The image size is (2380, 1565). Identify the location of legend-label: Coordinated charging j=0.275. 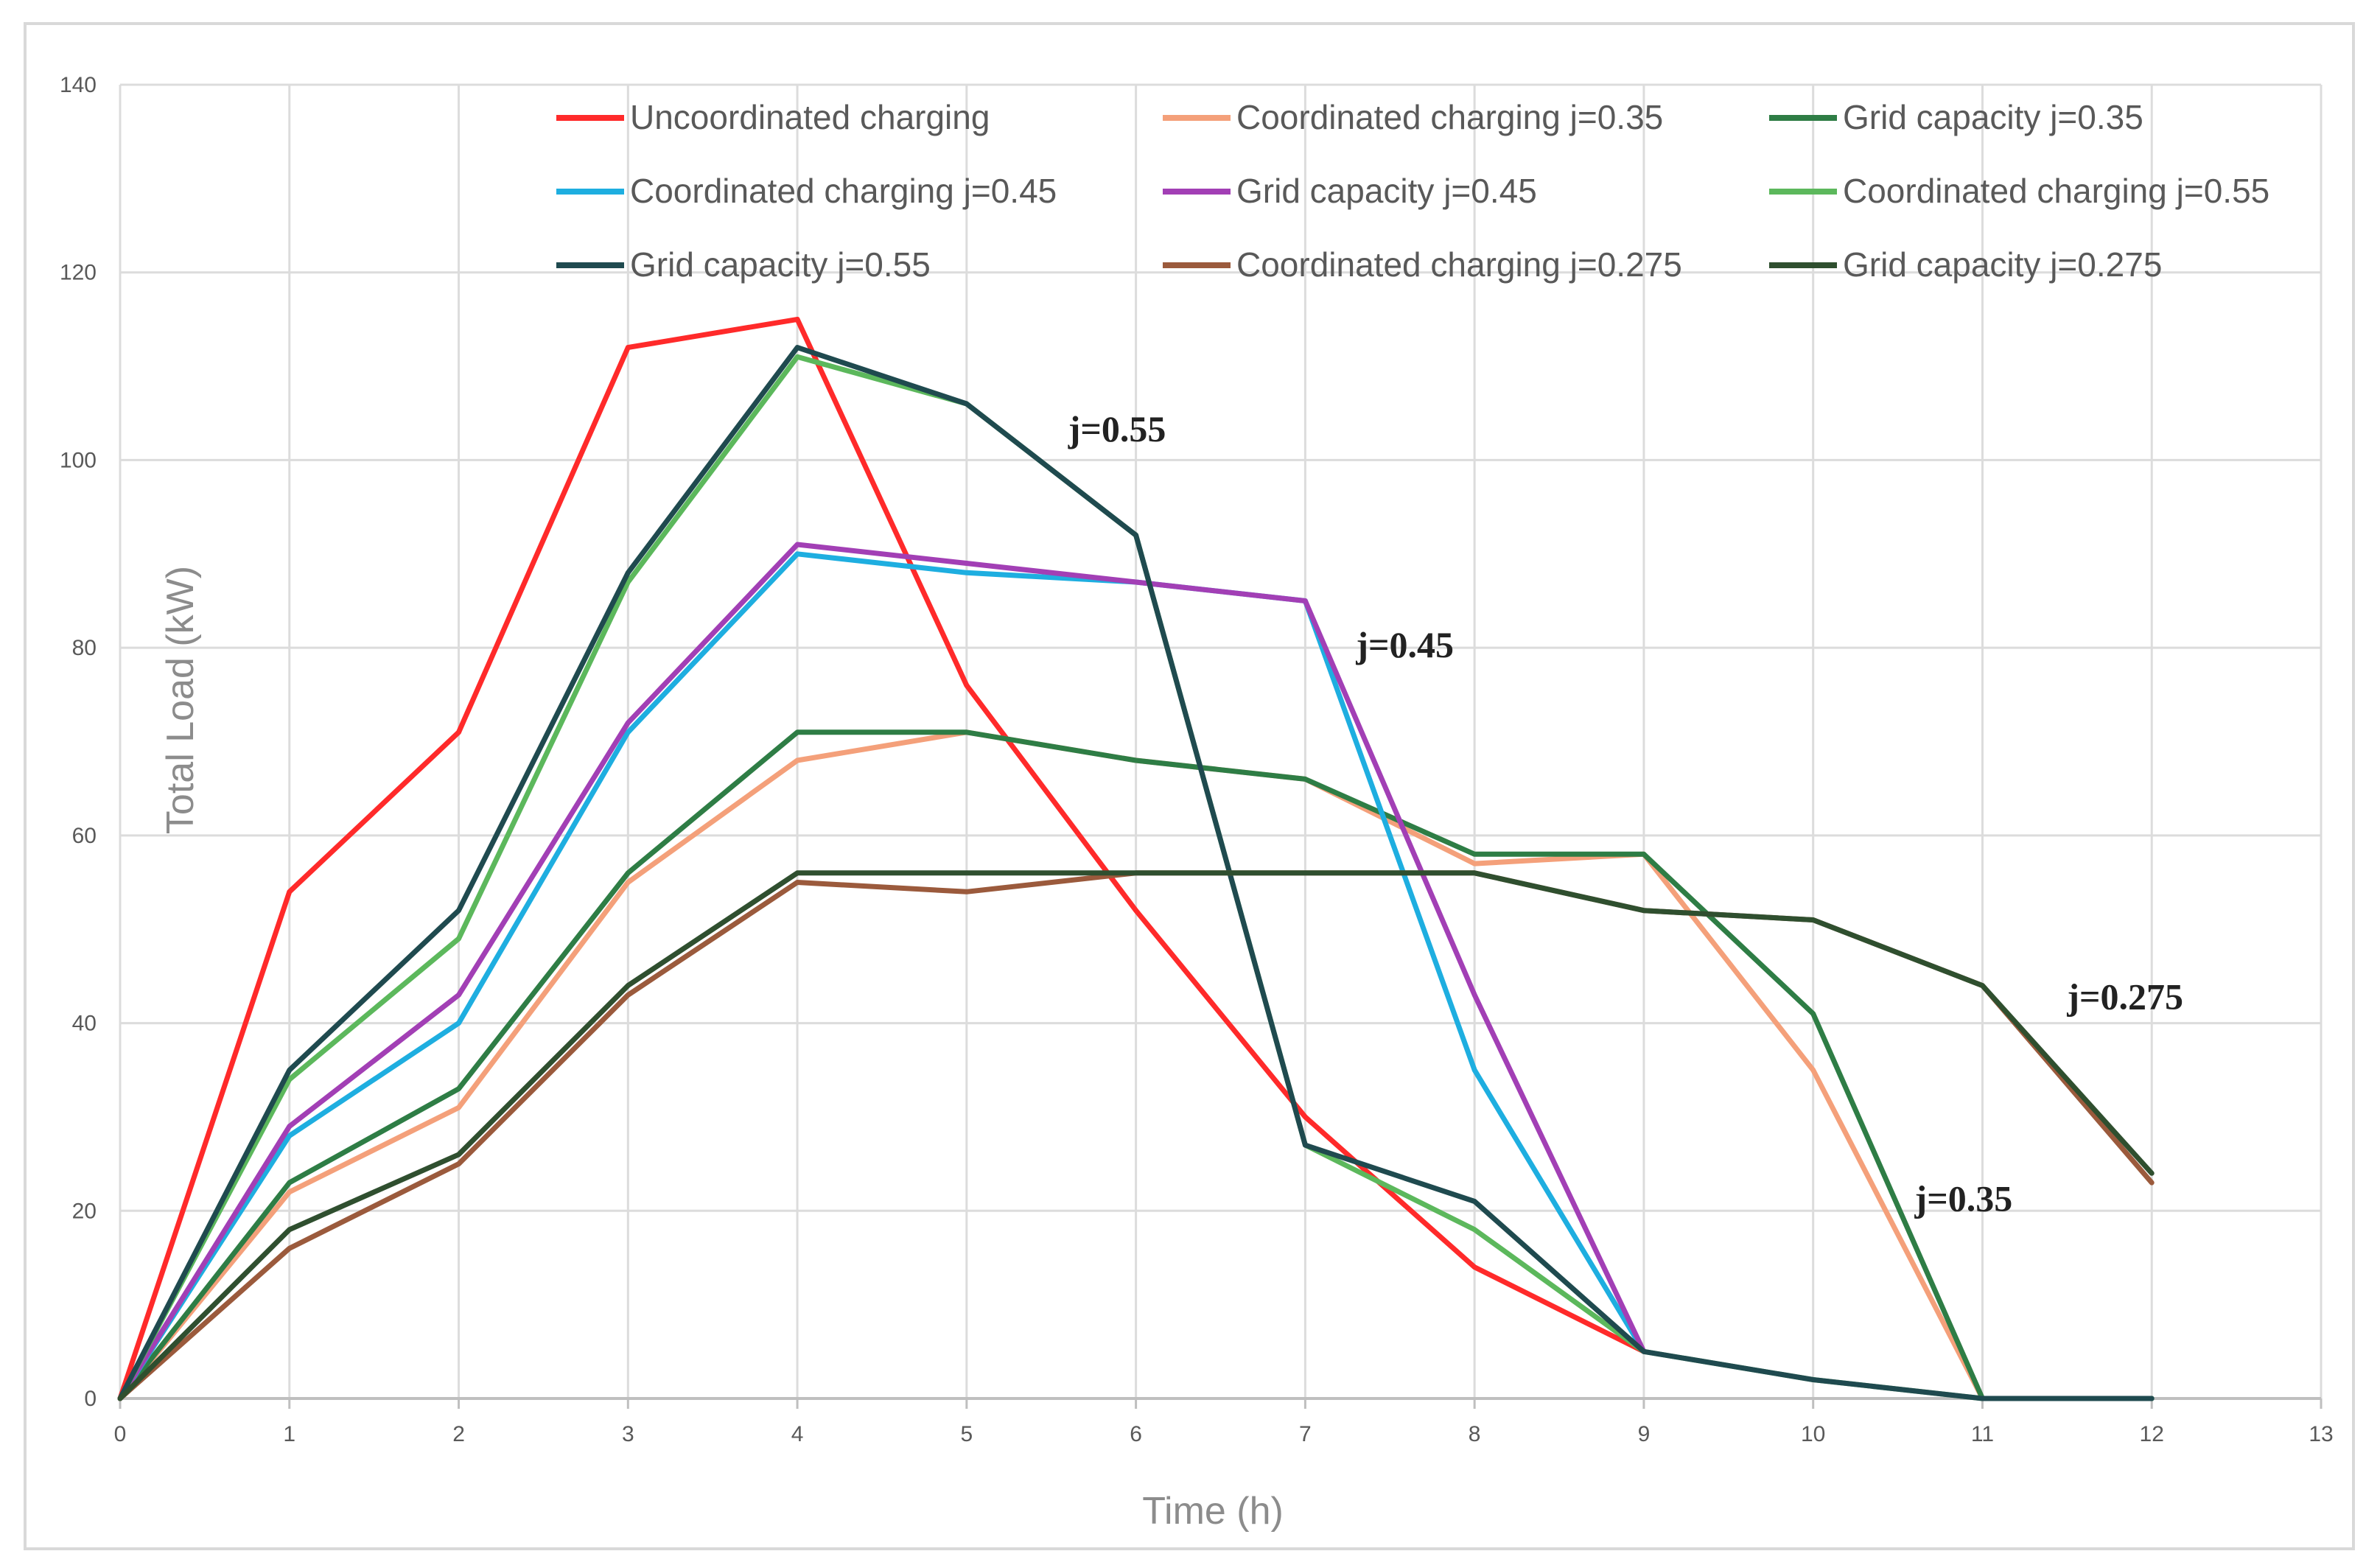
(1459, 264).